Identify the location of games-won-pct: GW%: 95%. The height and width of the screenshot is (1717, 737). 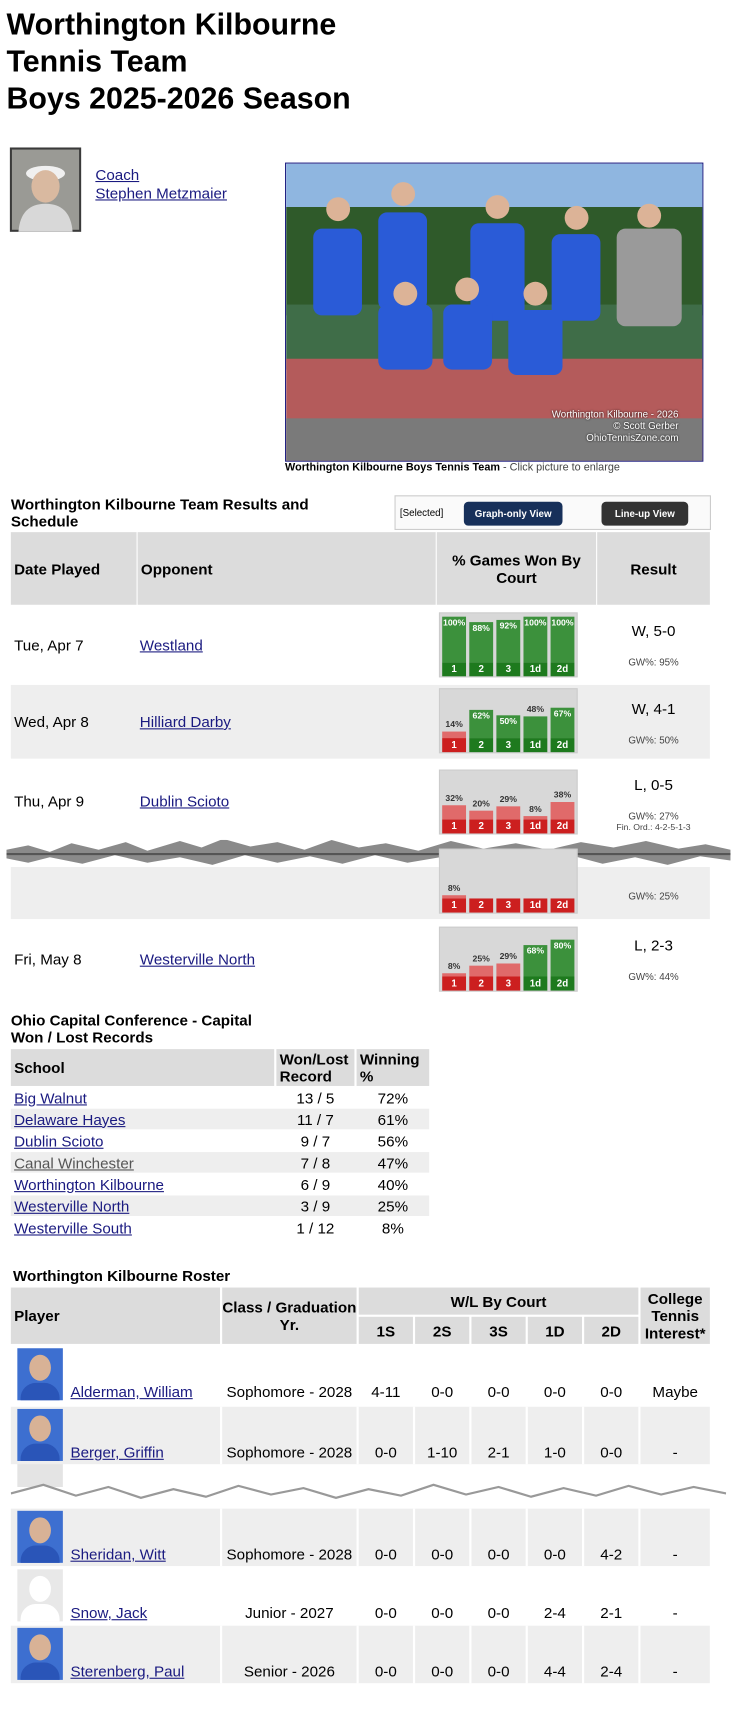
(653, 662).